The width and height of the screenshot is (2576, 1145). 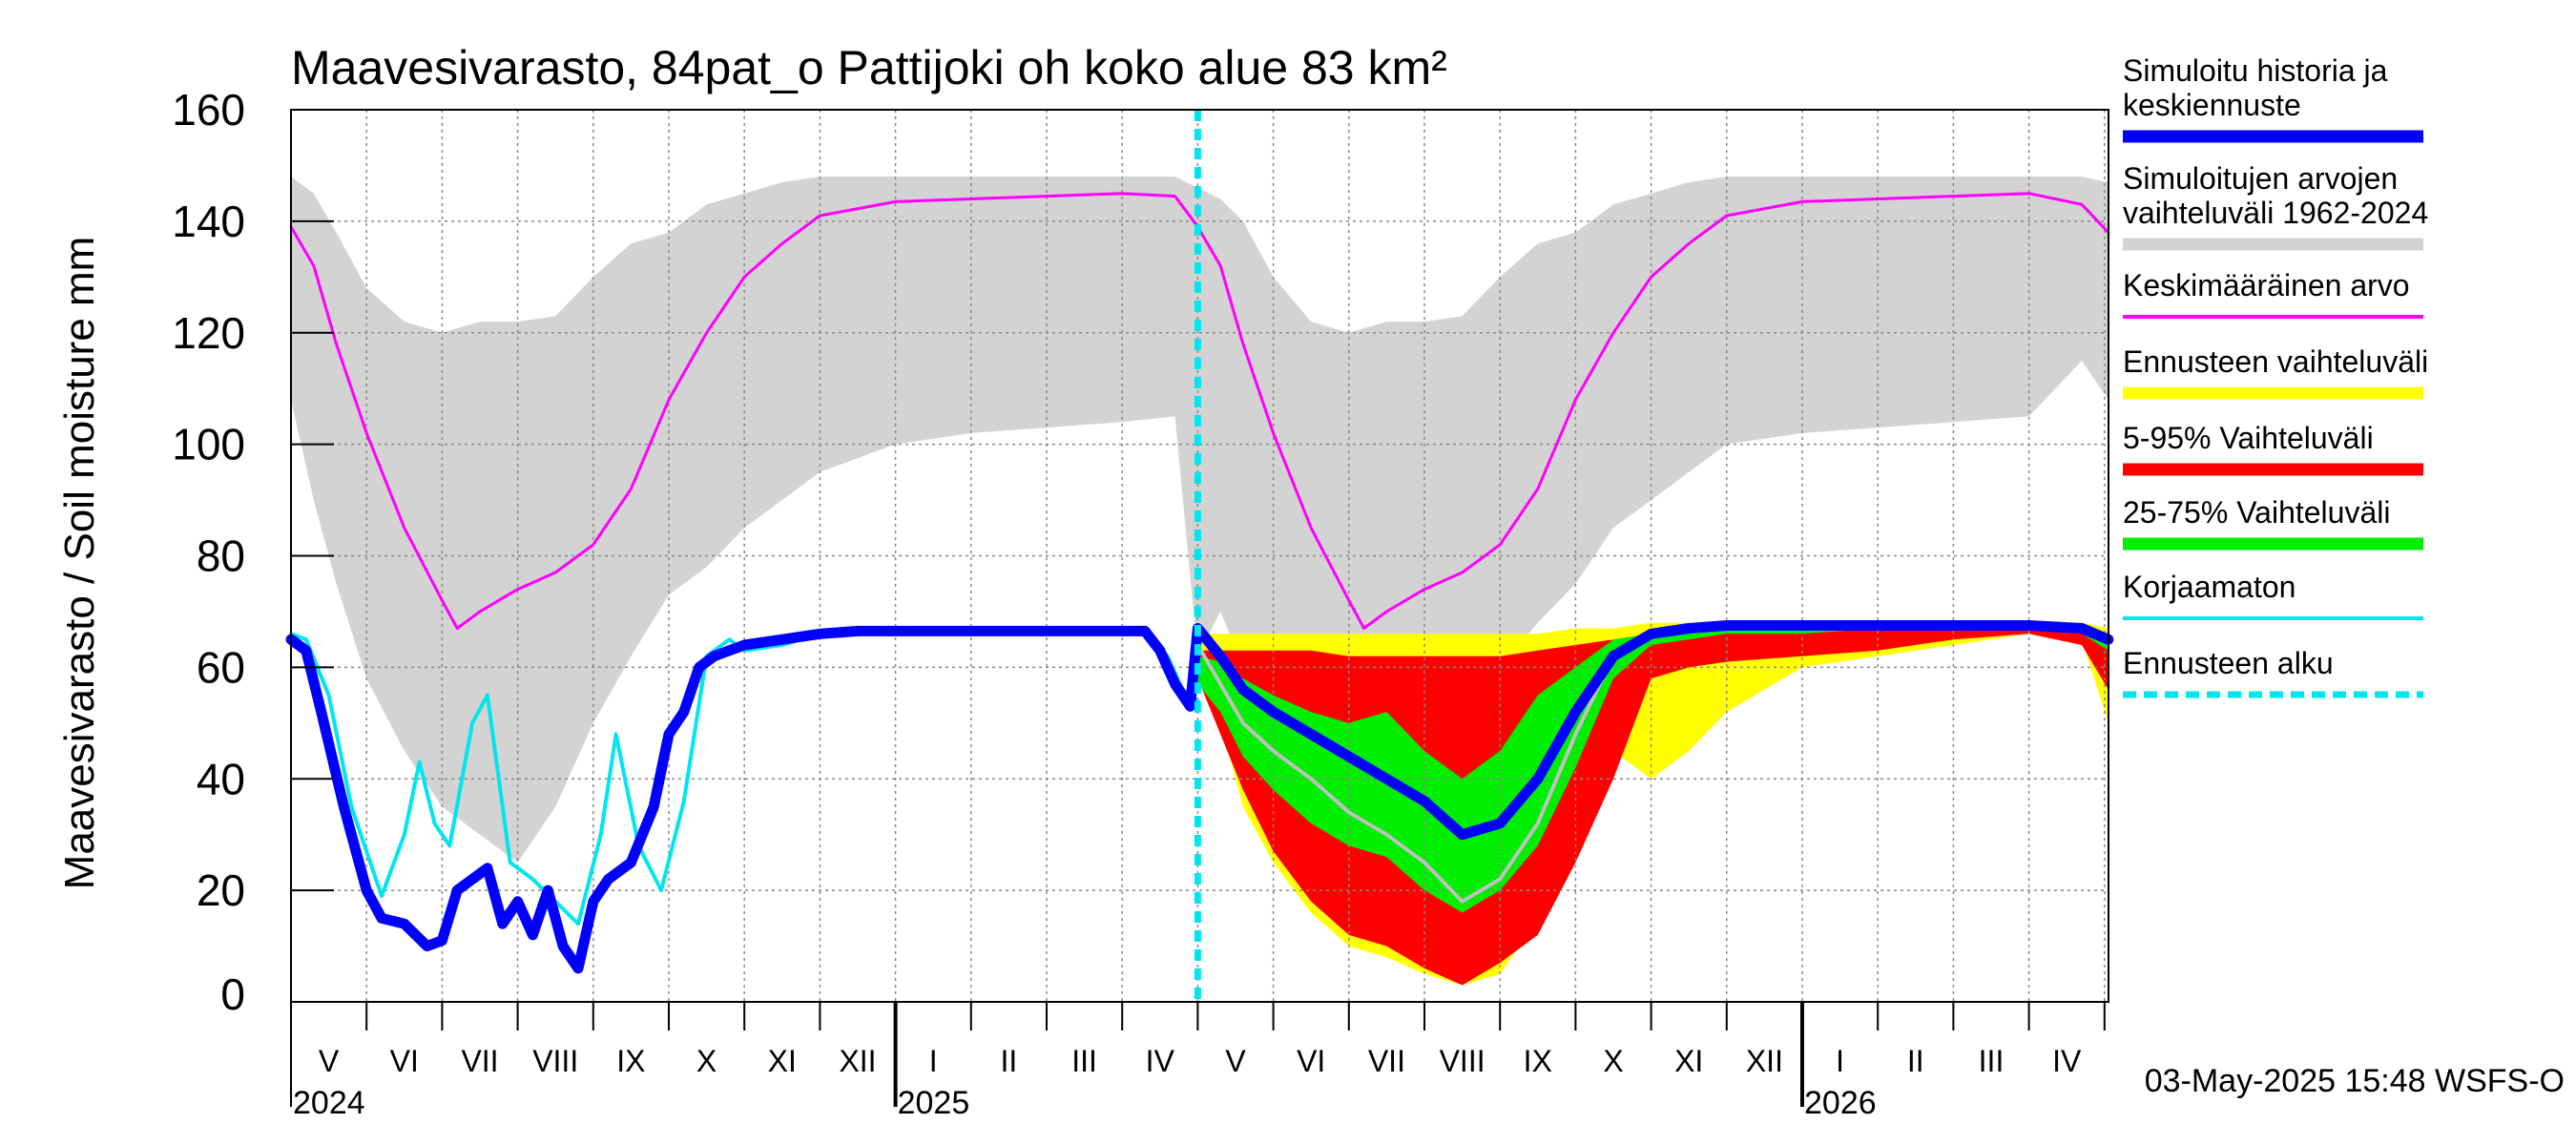 I want to click on y-axis-label: Maavesivarasto / Soil moisture mm, so click(x=79, y=563).